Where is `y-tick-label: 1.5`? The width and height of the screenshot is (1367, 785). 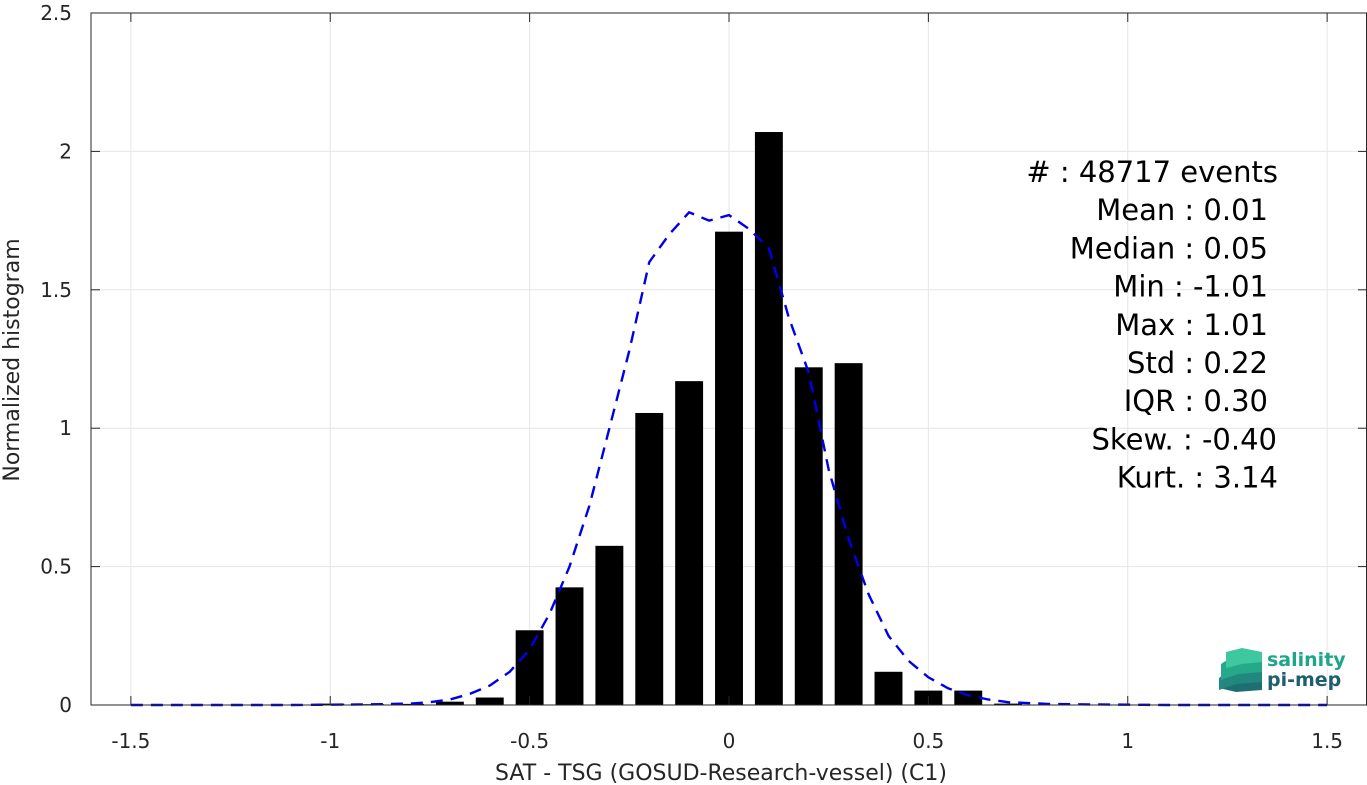
y-tick-label: 1.5 is located at coordinates (56, 290).